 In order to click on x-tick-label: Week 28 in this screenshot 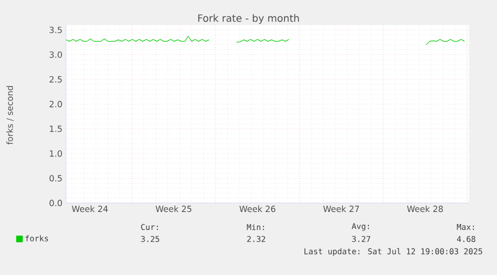, I will do `click(425, 209)`.